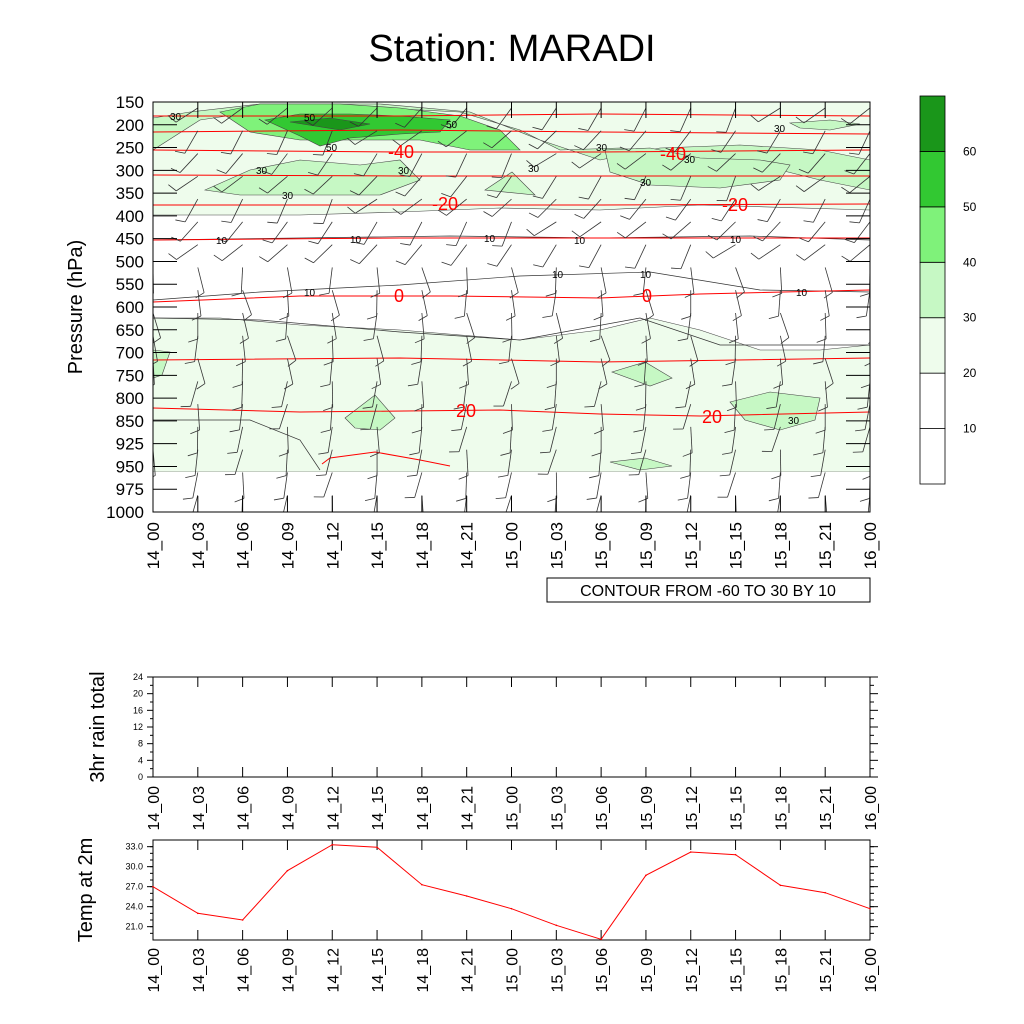 This screenshot has width=1024, height=1024. I want to click on y-tick-label: 21.0, so click(134, 927).